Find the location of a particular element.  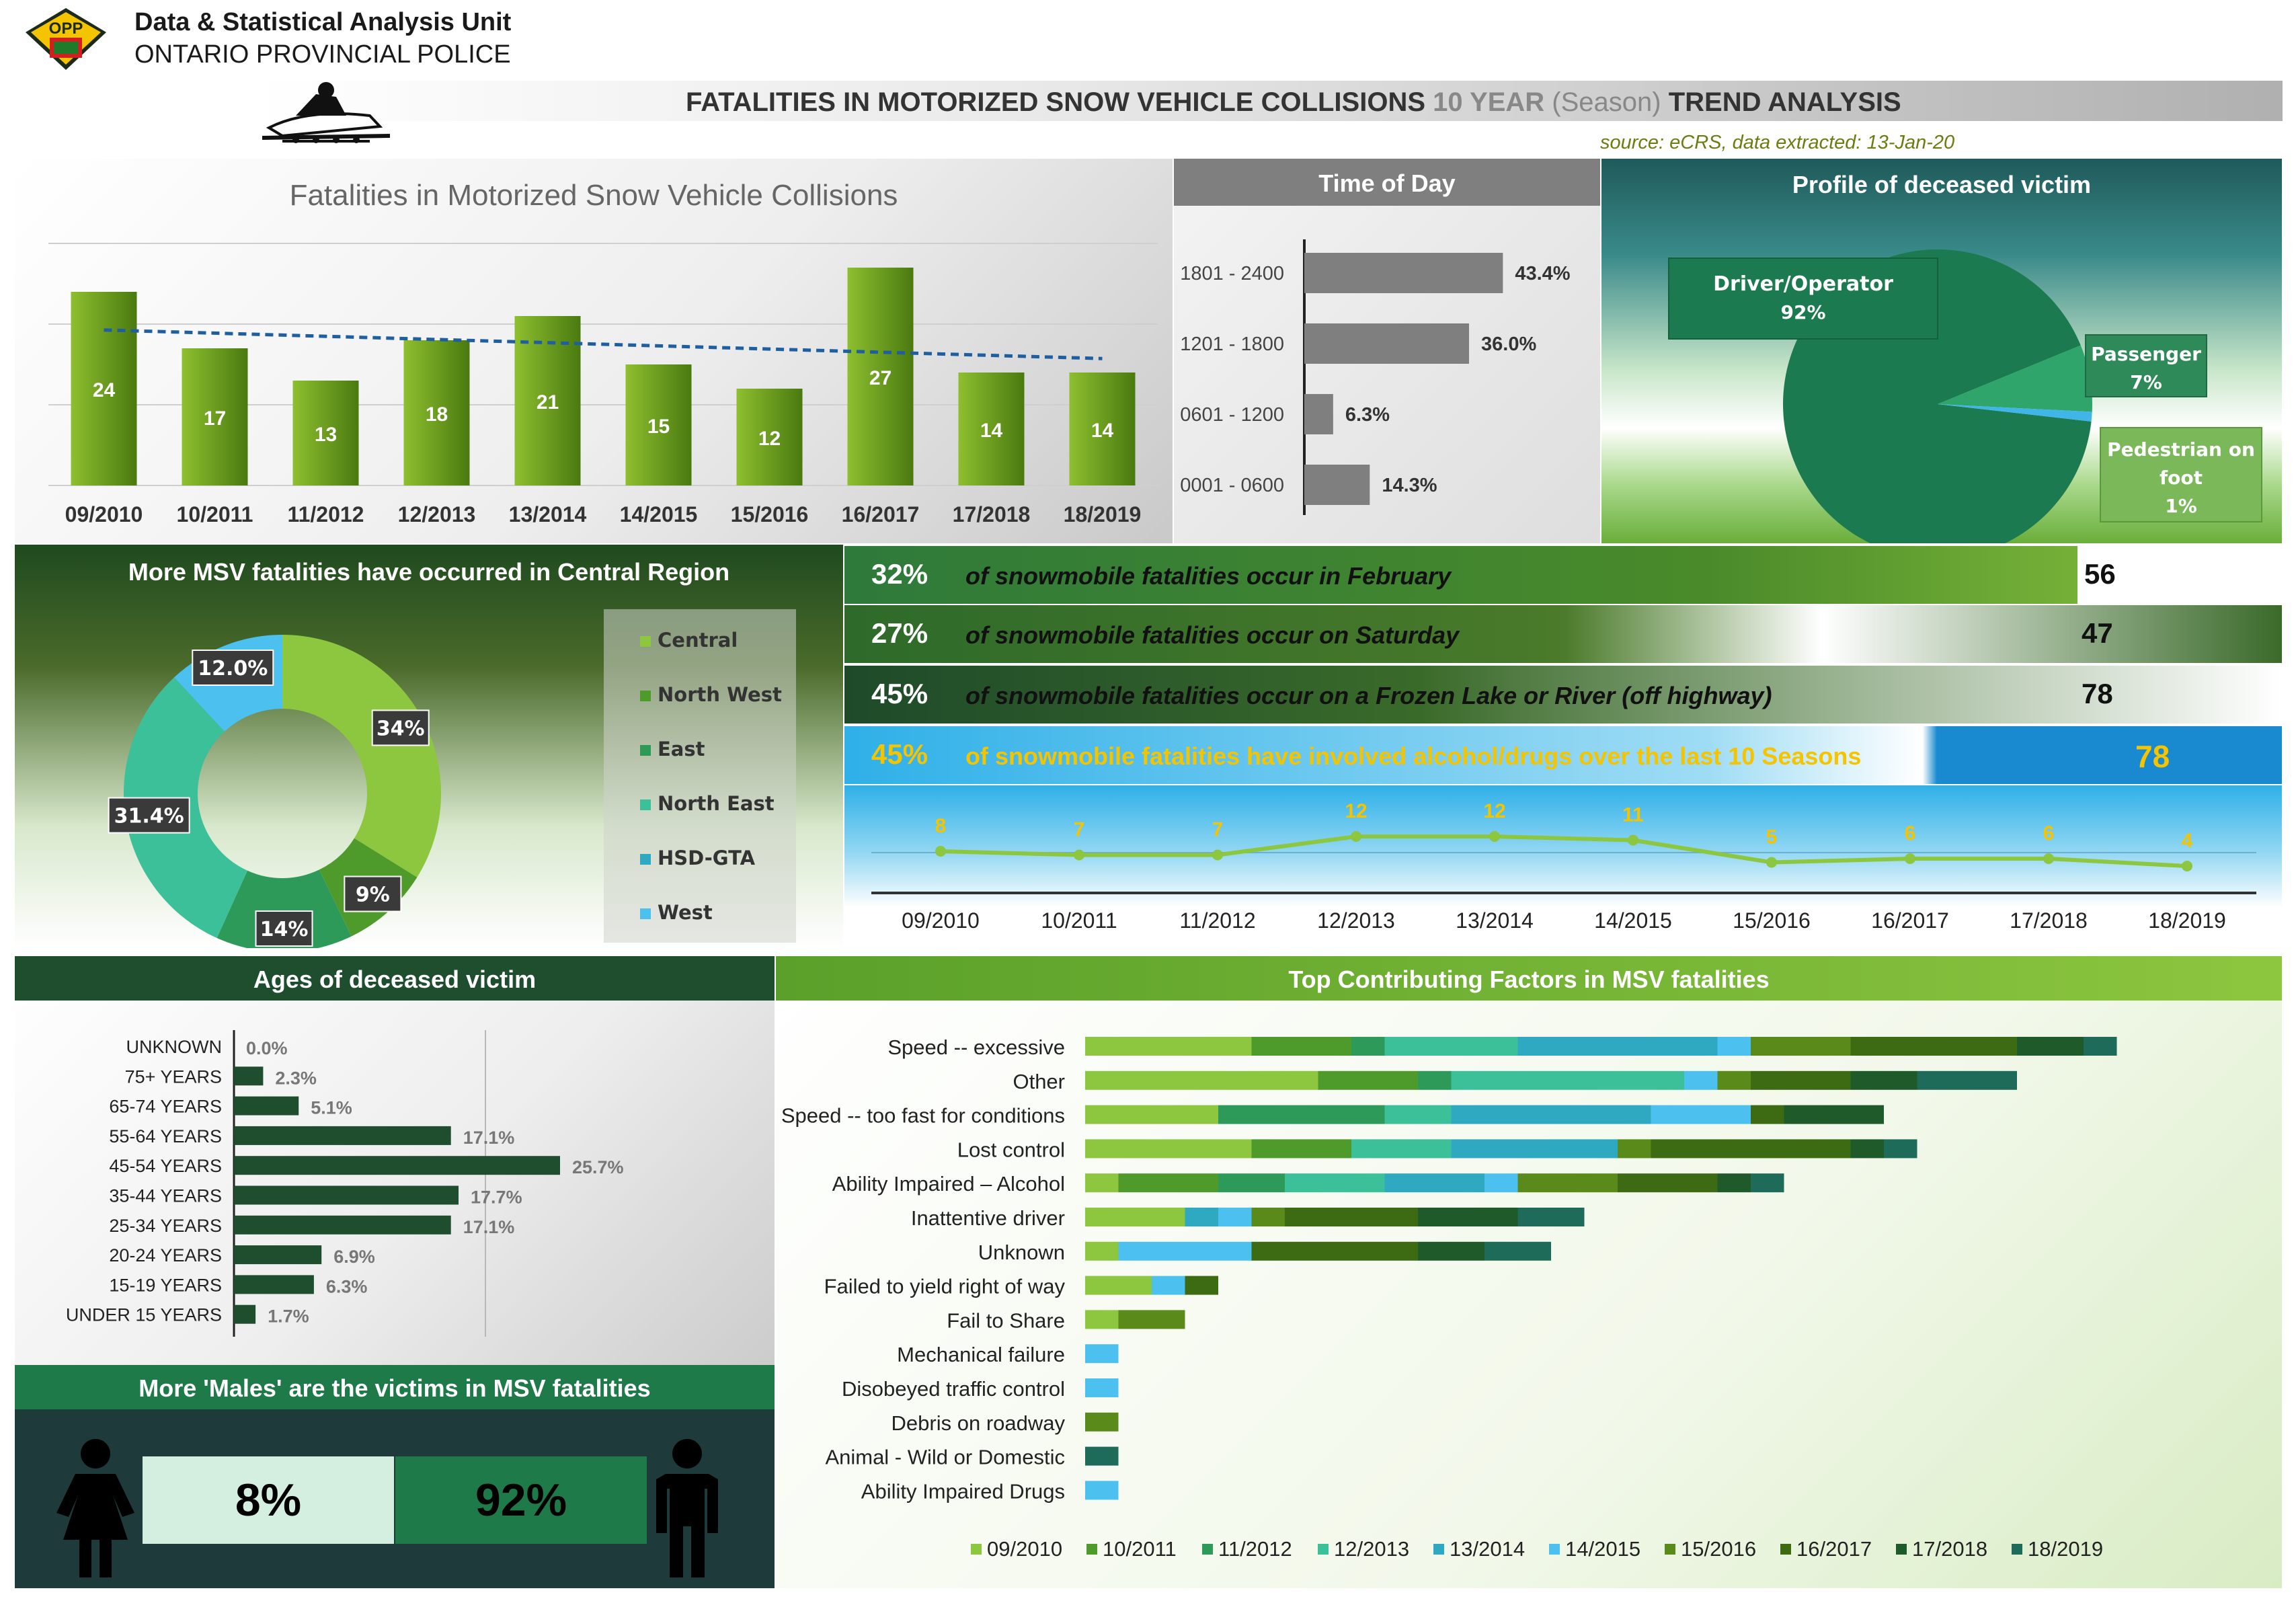

y-tick-label: Failed to yield right of way is located at coordinates (945, 1286).